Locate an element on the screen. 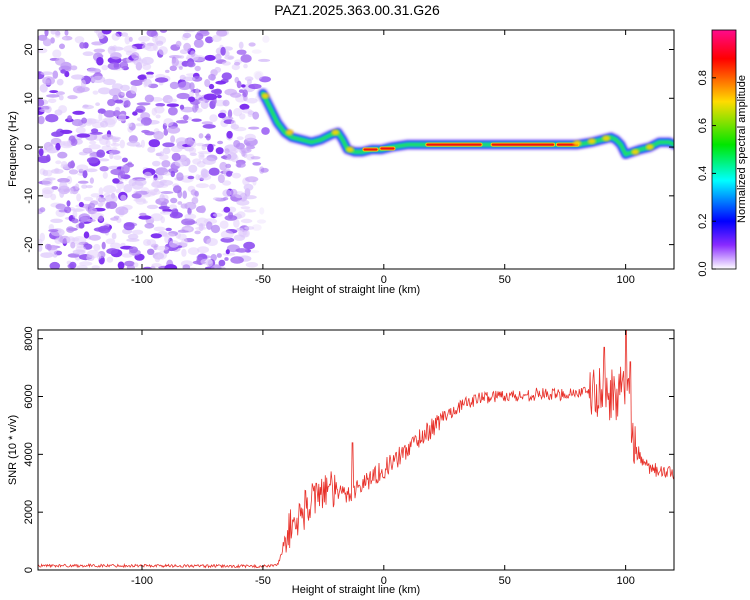  colorbar-tick-label: 0.6 is located at coordinates (703, 125).